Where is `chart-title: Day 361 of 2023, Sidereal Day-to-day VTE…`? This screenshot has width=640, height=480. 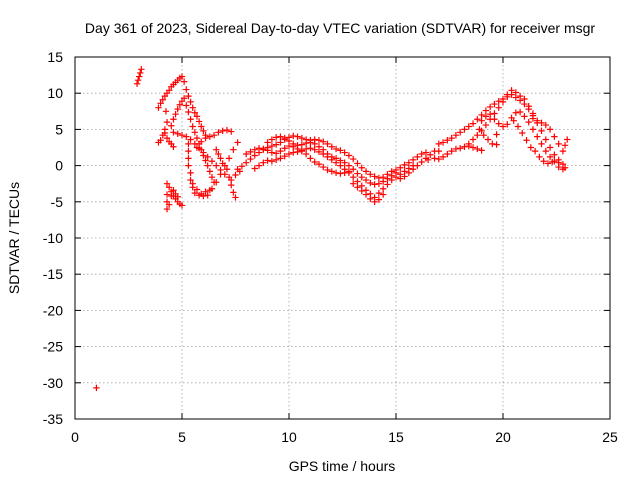
chart-title: Day 361 of 2023, Sidereal Day-to-day VTE… is located at coordinates (340, 28).